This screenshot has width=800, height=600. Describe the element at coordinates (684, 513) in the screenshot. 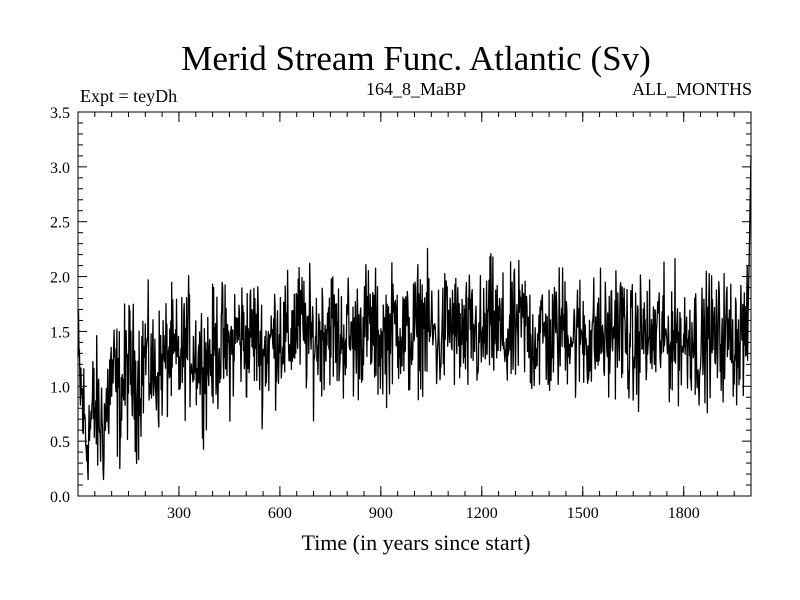

I see `x-tick-label: 1800` at that location.